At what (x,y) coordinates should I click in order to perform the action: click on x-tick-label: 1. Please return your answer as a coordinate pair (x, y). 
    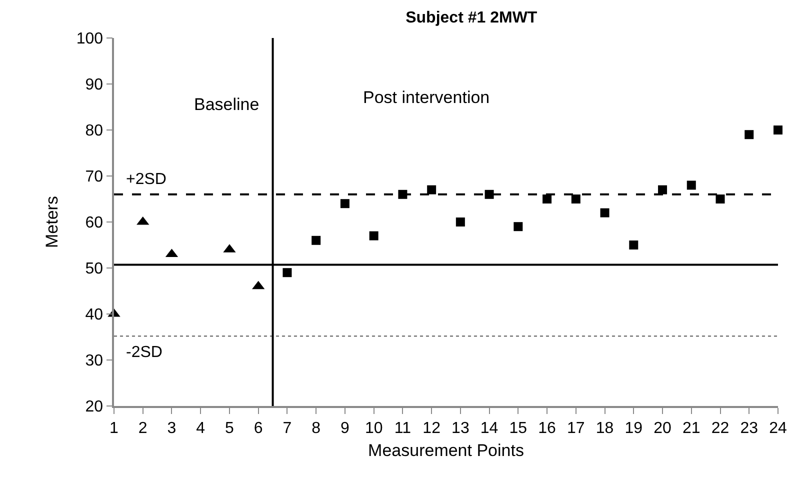
    Looking at the image, I should click on (114, 428).